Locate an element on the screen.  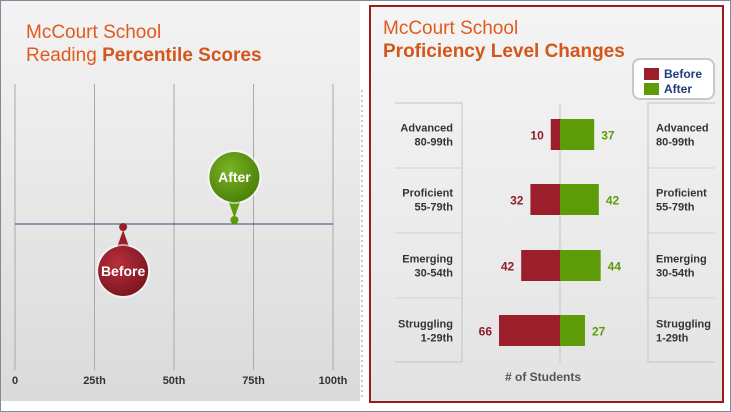
percentile-title-prefix: Reading is located at coordinates (64, 55).